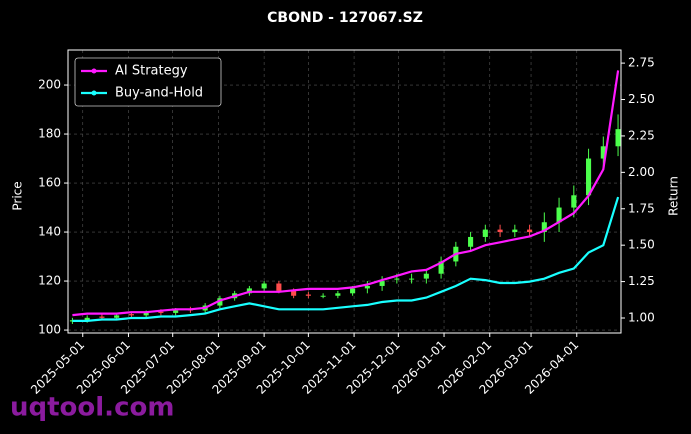  What do you see at coordinates (151, 71) in the screenshot?
I see `legend-label: AI Strategy` at bounding box center [151, 71].